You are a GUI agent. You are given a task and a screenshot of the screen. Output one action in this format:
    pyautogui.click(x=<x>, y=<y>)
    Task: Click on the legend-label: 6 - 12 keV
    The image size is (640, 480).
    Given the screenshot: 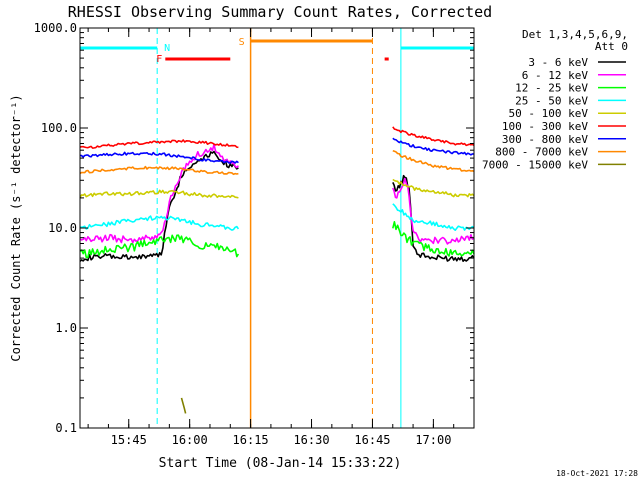 What is the action you would take?
    pyautogui.click(x=555, y=75)
    